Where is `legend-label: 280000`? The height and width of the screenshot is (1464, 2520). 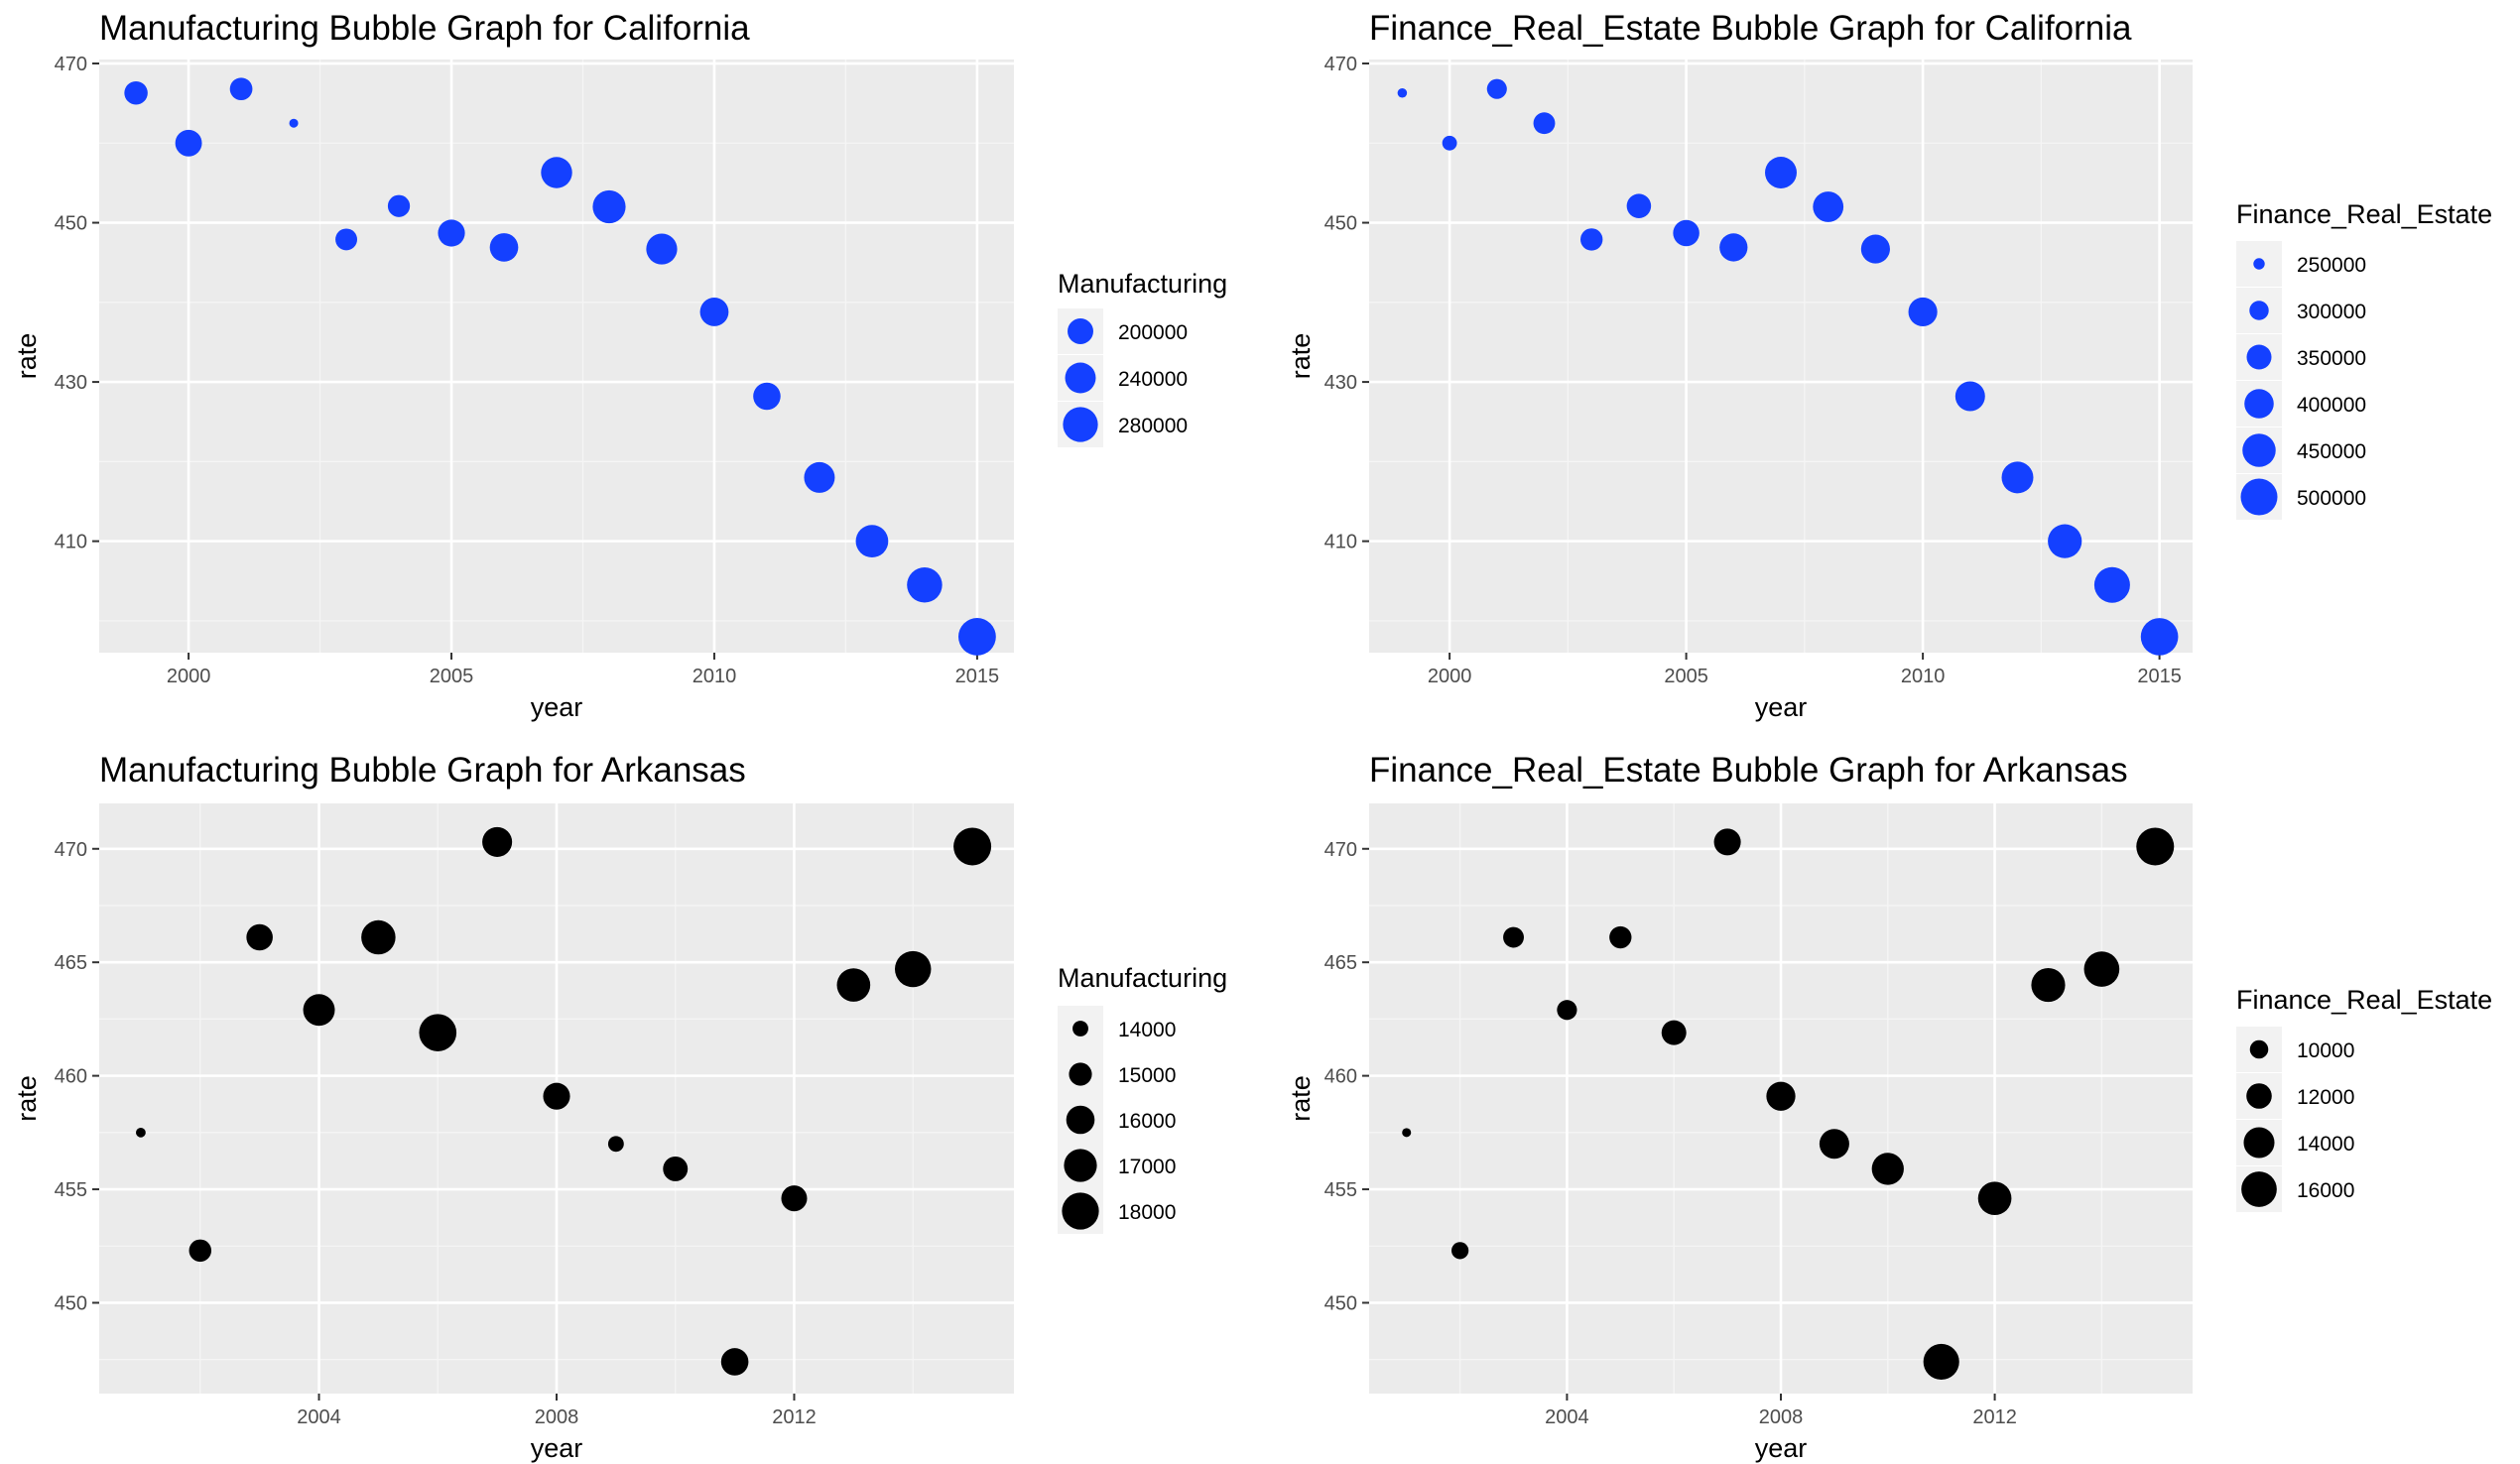 legend-label: 280000 is located at coordinates (1153, 426).